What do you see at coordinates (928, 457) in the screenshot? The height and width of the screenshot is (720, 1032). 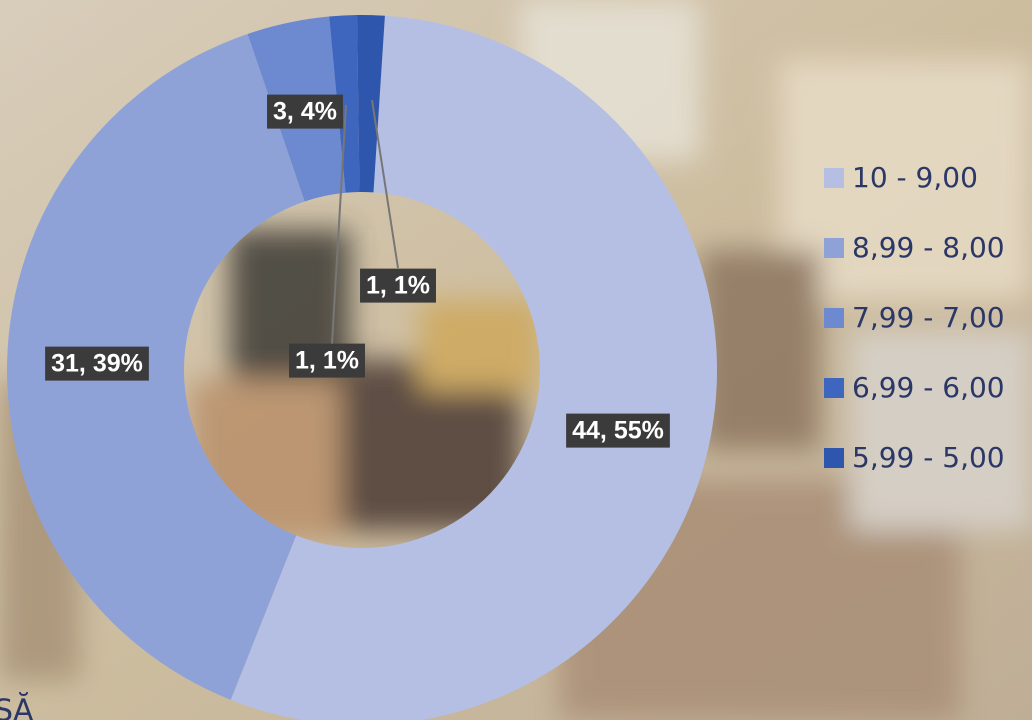 I see `legend-label: 5,99 - 5,00` at bounding box center [928, 457].